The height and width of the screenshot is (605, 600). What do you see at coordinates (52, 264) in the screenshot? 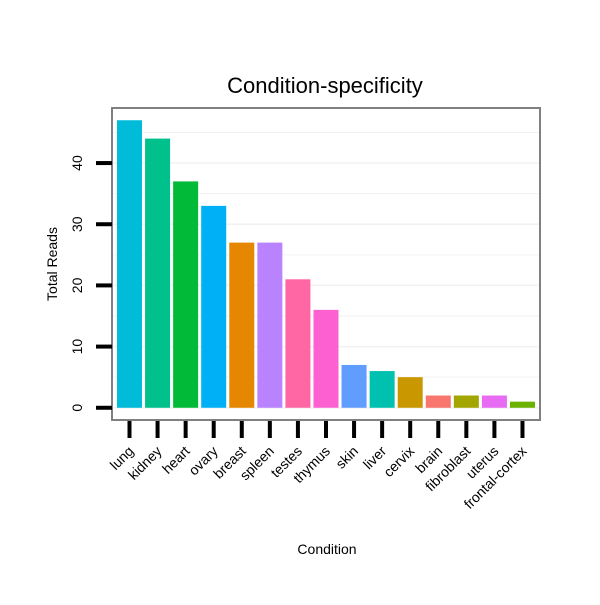
I see `y-axis-title: Total Reads` at bounding box center [52, 264].